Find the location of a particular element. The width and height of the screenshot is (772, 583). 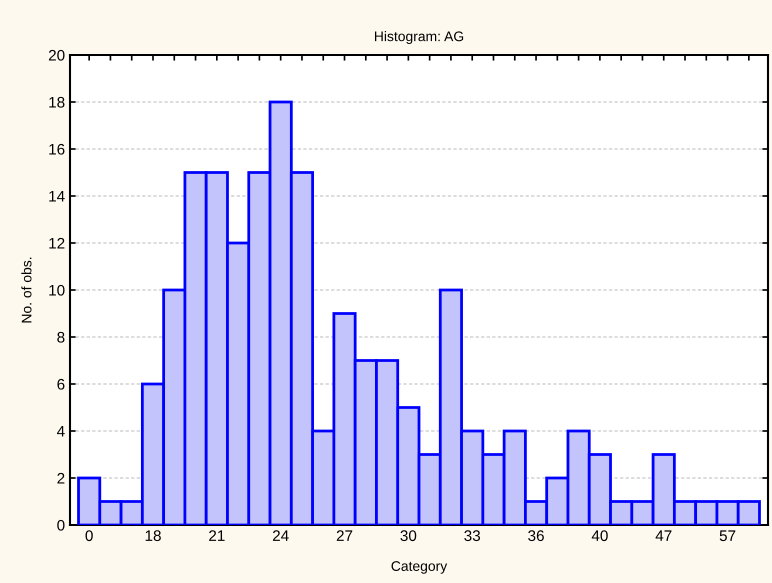

y-tick-label: 16 is located at coordinates (56, 149).